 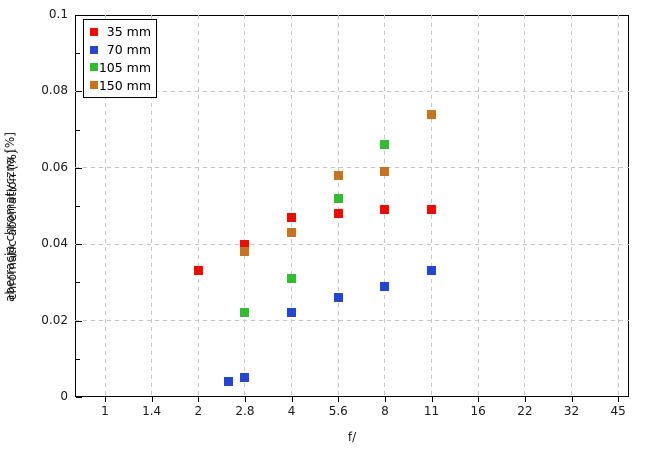 I want to click on x-axis-label: f/, so click(x=352, y=437).